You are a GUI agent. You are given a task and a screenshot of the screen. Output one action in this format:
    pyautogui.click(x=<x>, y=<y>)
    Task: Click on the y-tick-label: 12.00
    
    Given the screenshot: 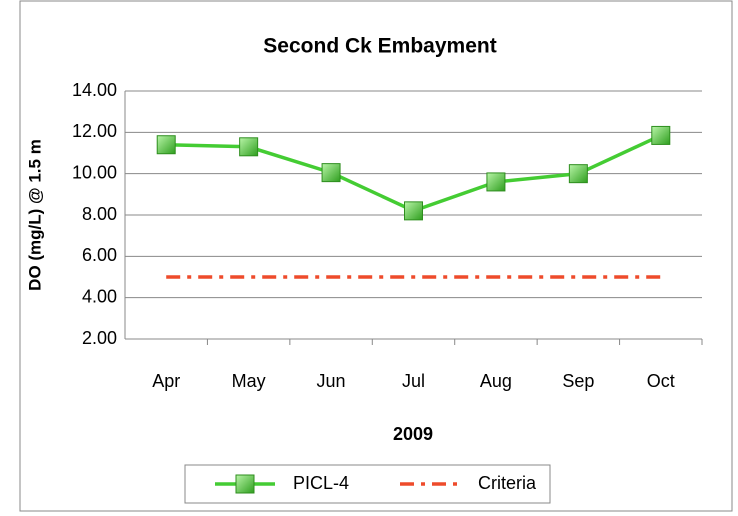 What is the action you would take?
    pyautogui.click(x=94, y=131)
    